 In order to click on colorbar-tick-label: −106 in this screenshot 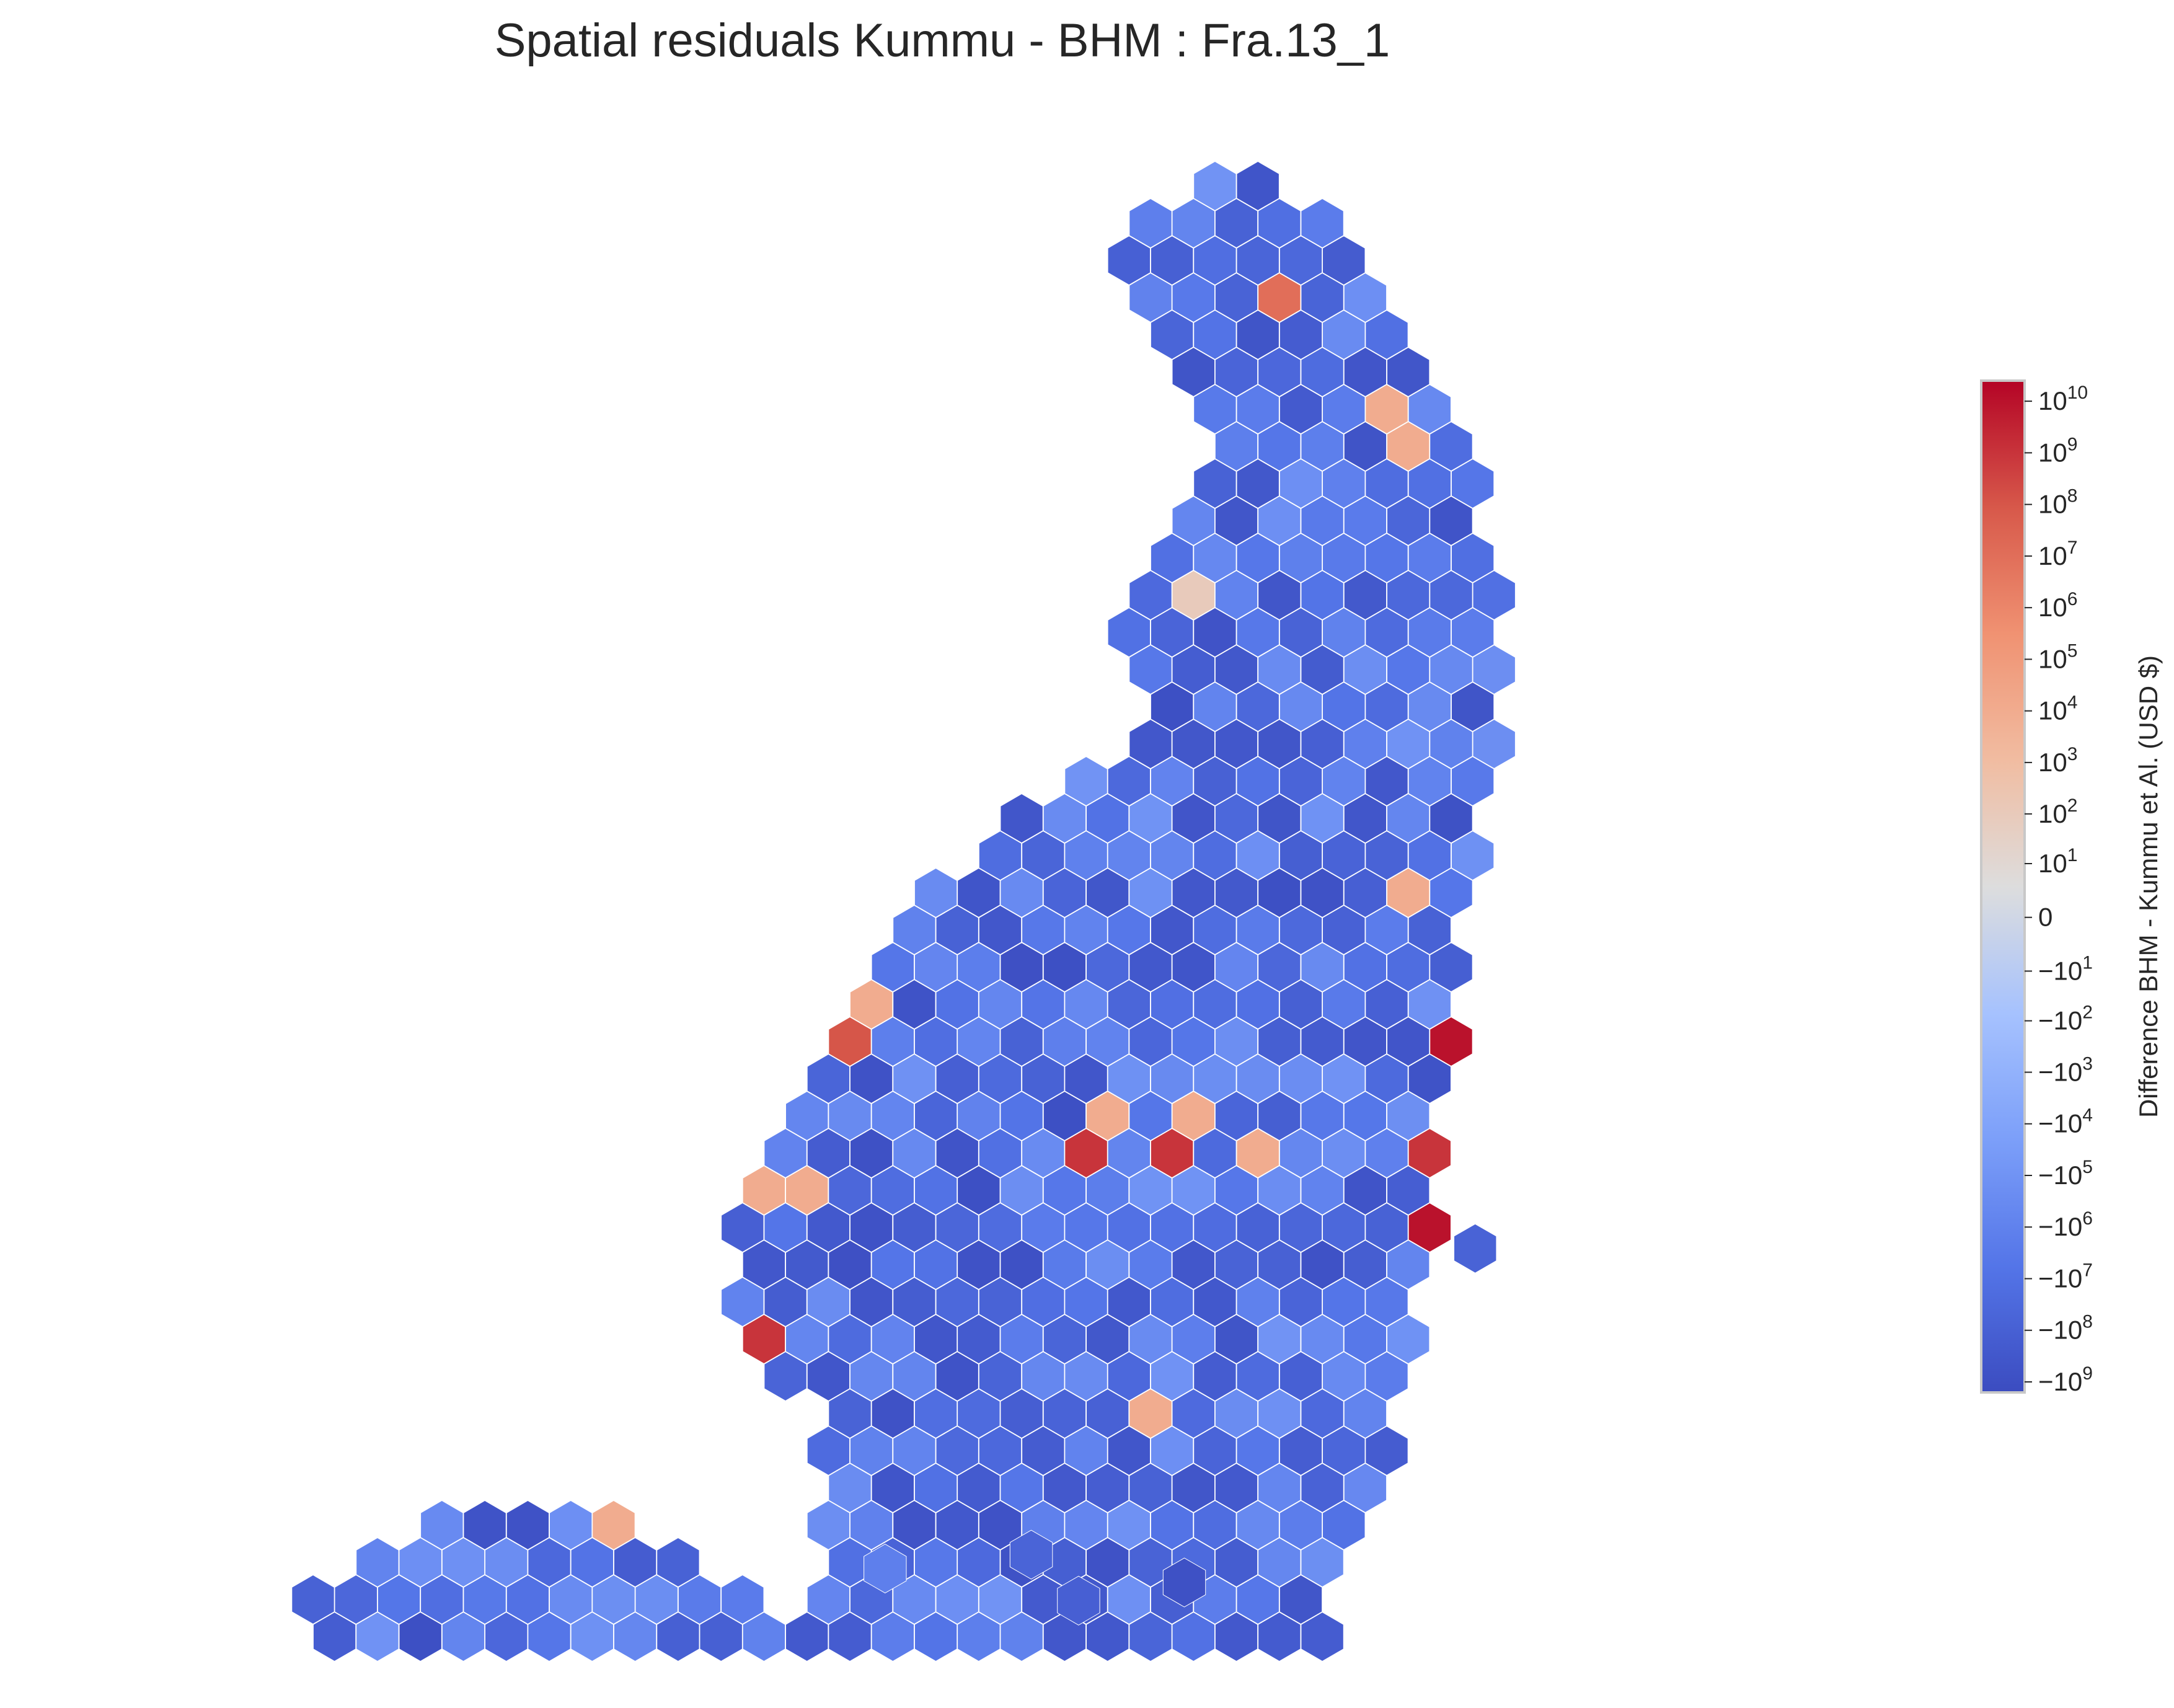, I will do `click(2065, 1224)`.